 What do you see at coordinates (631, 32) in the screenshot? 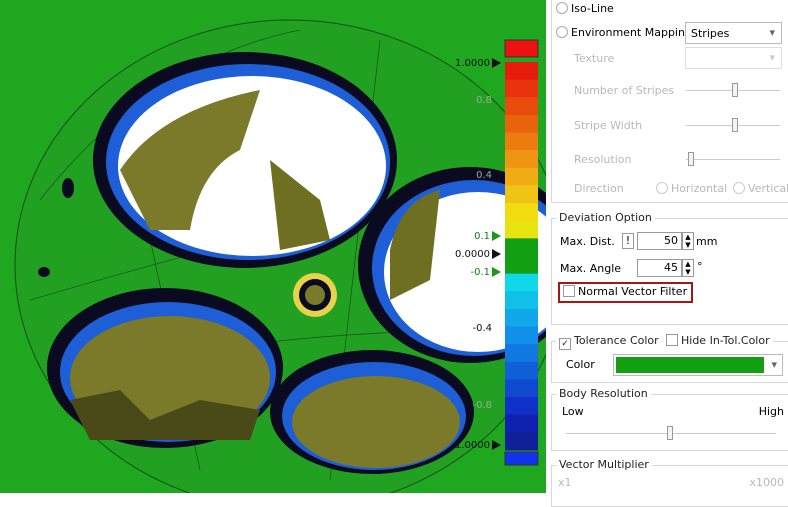
I see `label: Environment Mapping` at bounding box center [631, 32].